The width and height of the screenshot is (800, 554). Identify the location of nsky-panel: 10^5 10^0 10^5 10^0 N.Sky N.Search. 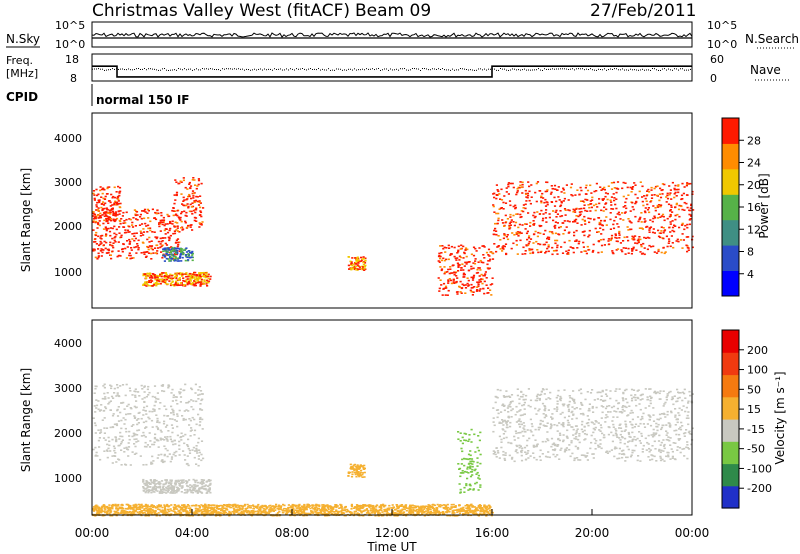
(402, 35).